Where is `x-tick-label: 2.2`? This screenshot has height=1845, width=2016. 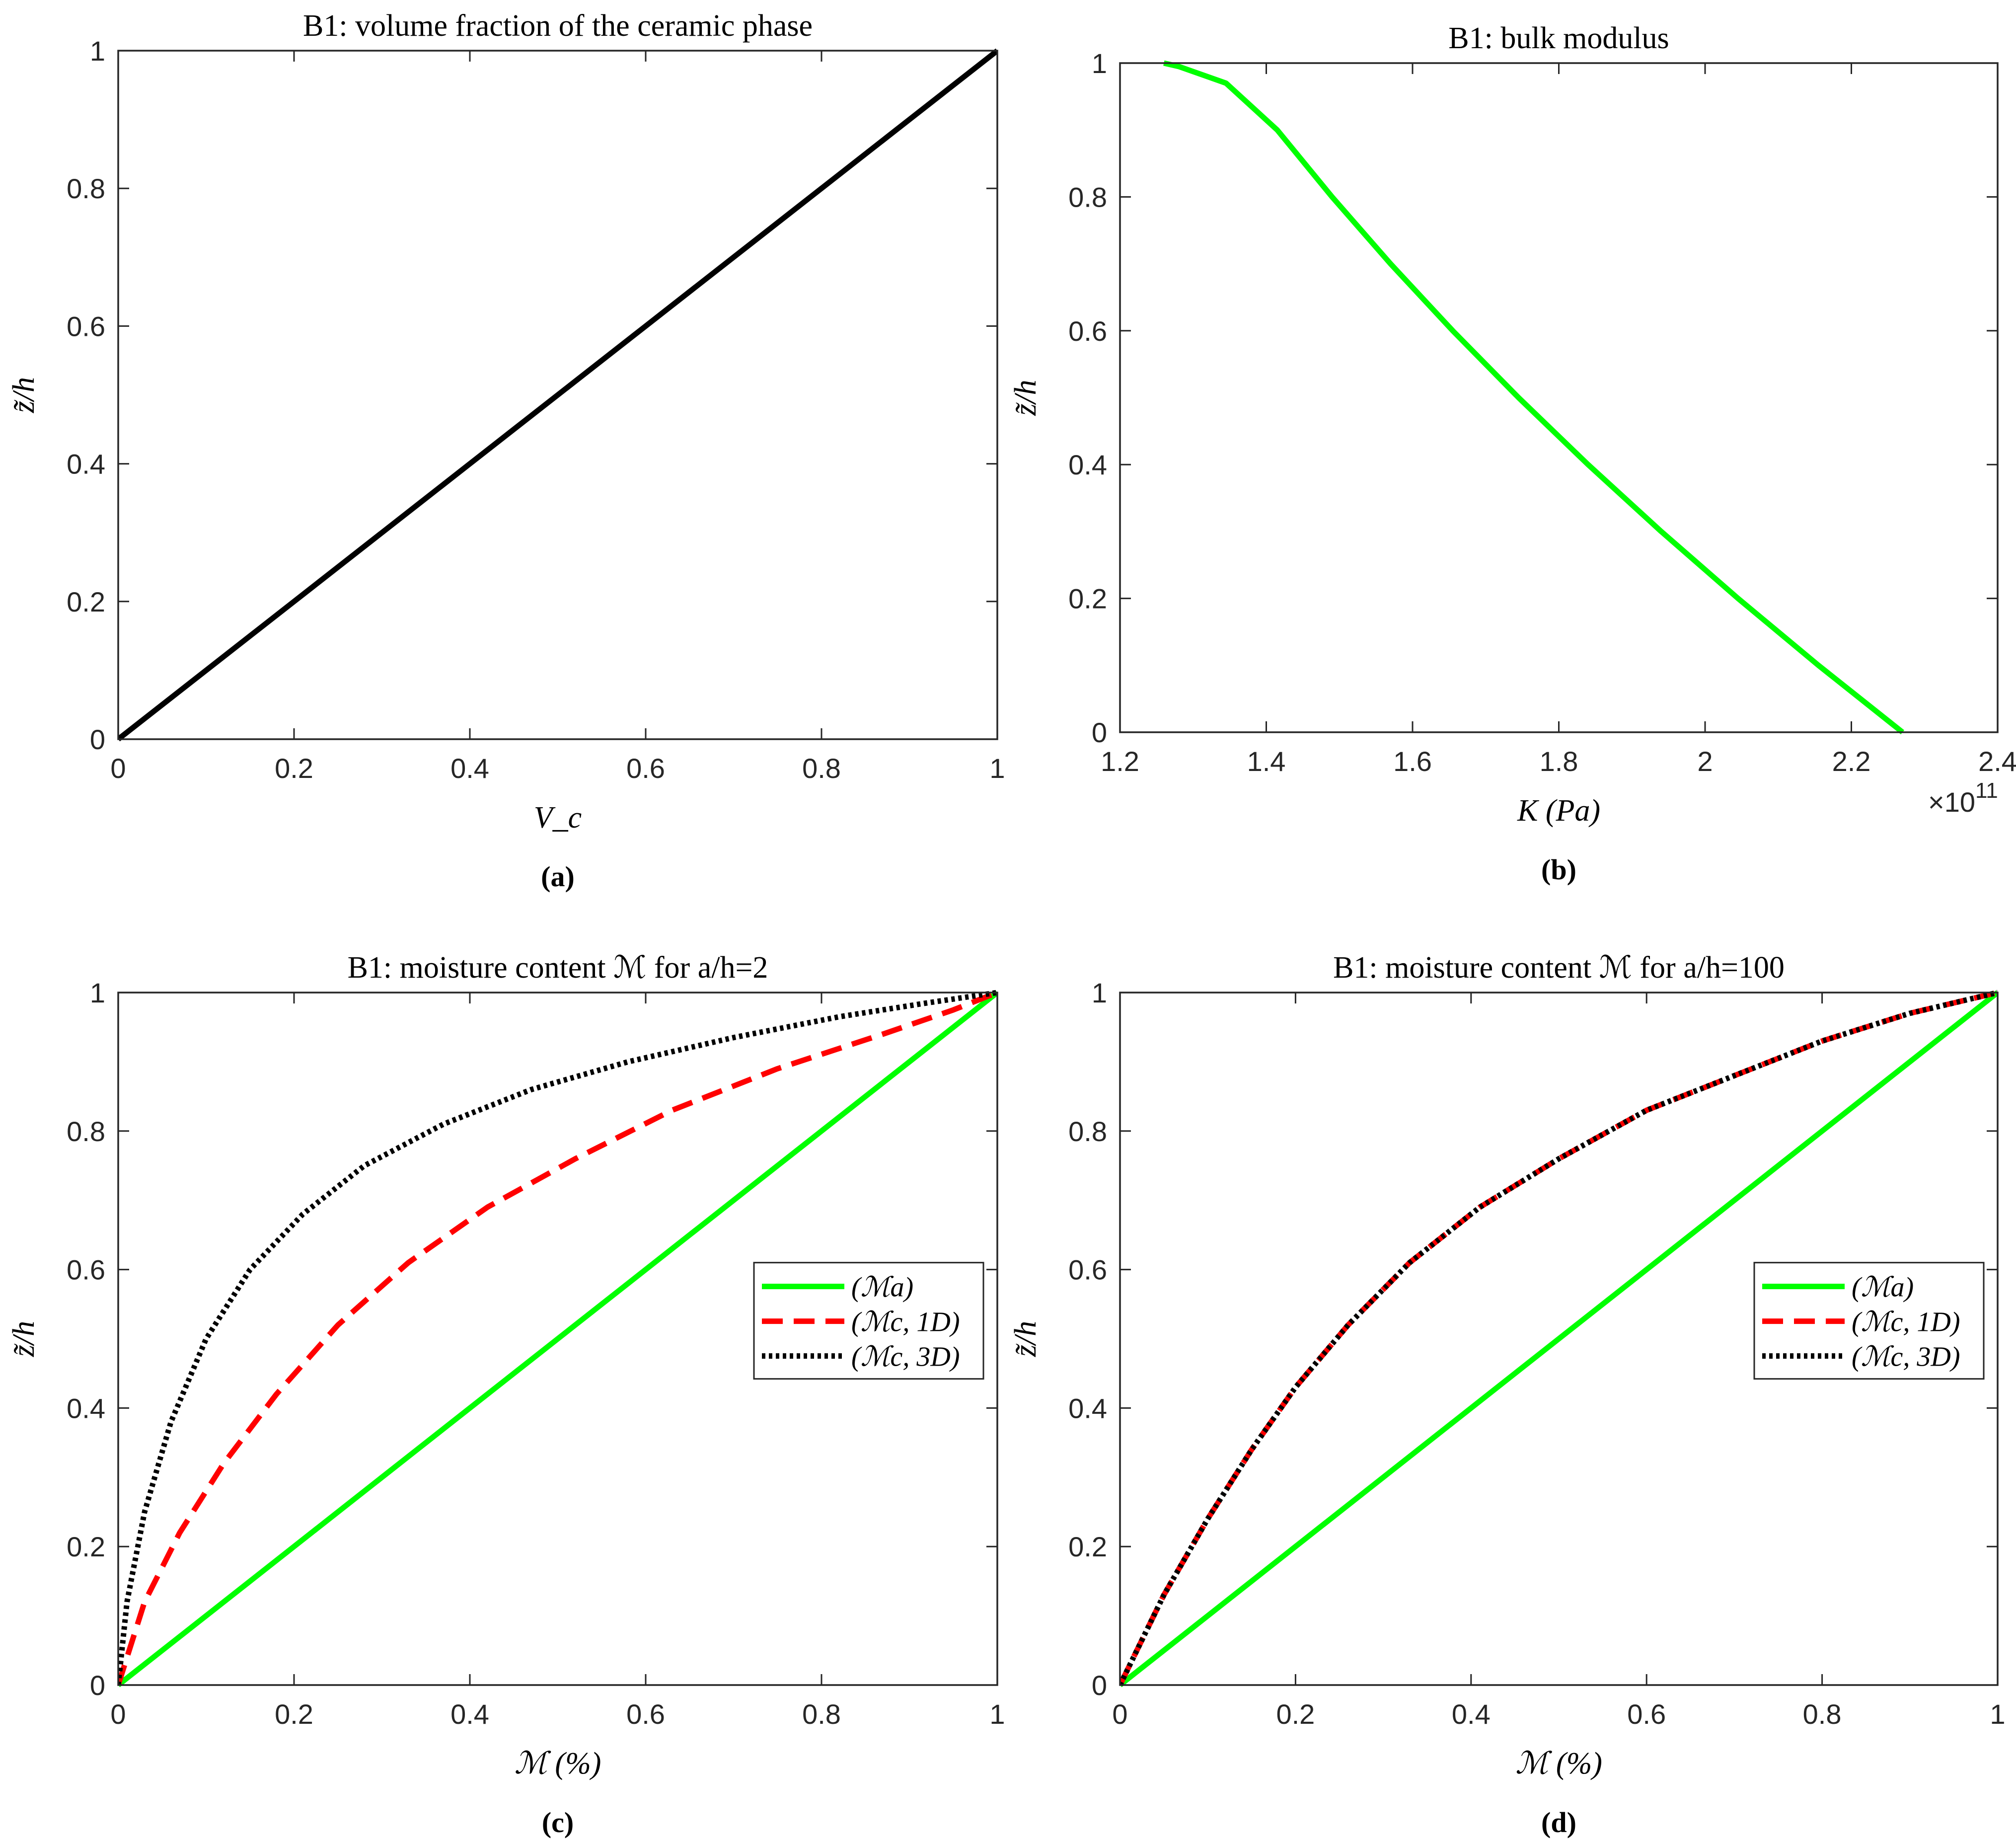 x-tick-label: 2.2 is located at coordinates (1851, 761).